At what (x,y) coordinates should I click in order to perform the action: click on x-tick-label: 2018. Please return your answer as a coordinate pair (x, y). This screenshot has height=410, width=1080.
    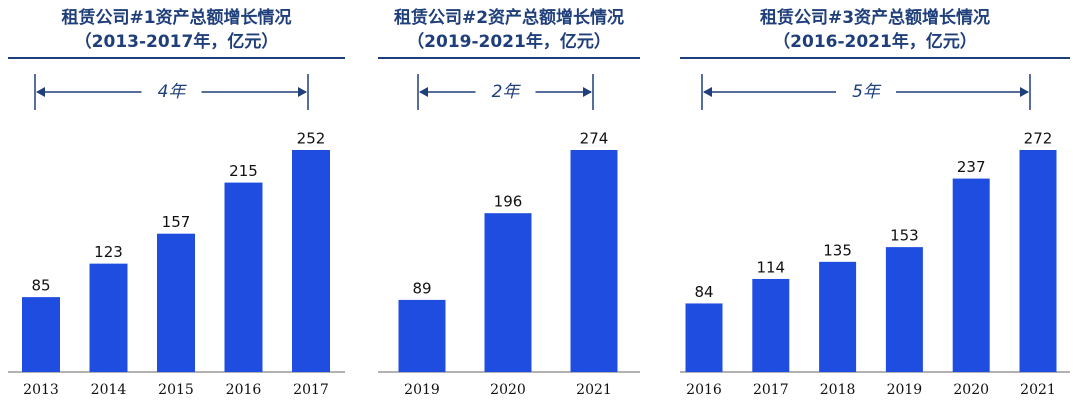
    Looking at the image, I should click on (838, 390).